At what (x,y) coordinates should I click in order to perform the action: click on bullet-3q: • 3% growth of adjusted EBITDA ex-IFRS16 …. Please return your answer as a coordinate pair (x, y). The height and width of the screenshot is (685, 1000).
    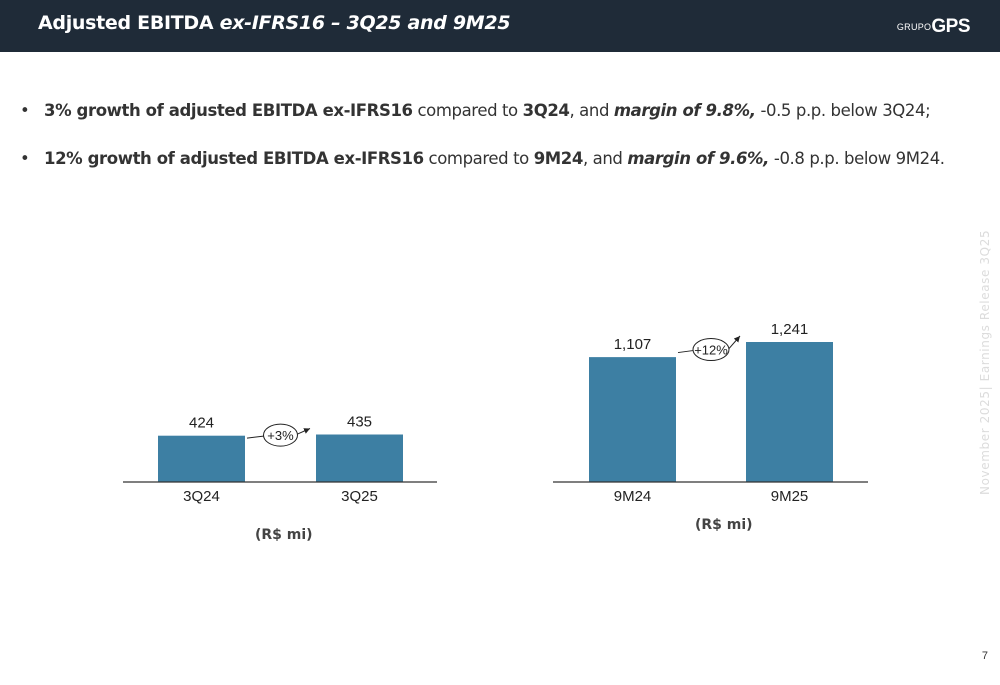
    Looking at the image, I should click on (480, 111).